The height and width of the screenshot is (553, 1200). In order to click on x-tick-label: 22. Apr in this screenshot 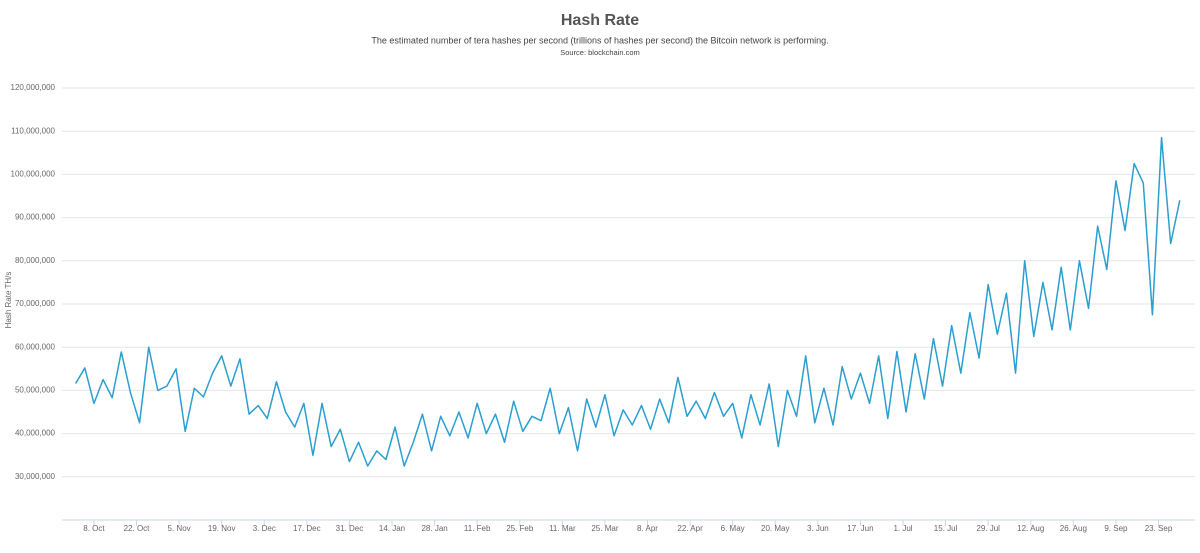, I will do `click(690, 528)`.